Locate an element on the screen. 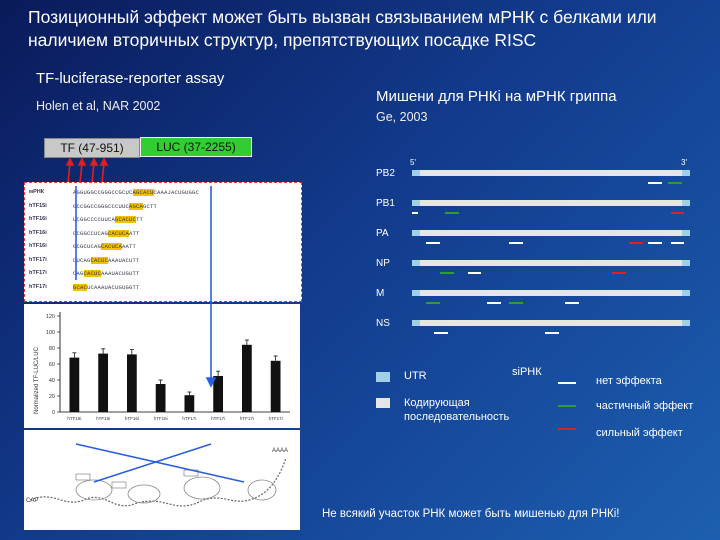 The width and height of the screenshot is (720, 540). sirna-label: siРНК is located at coordinates (527, 372).